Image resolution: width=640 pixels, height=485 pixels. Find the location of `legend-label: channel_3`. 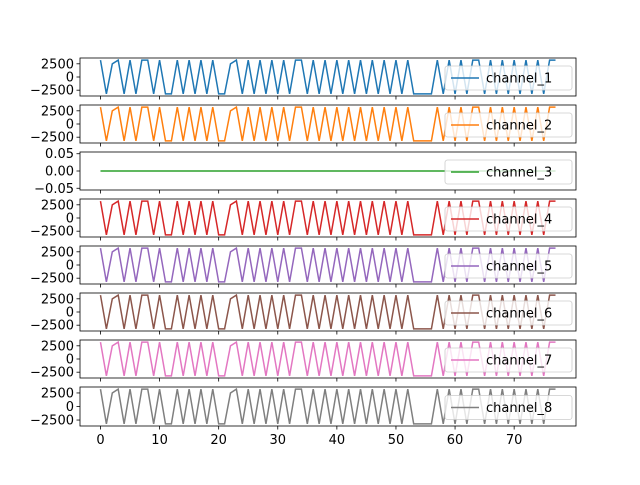

legend-label: channel_3 is located at coordinates (519, 173).